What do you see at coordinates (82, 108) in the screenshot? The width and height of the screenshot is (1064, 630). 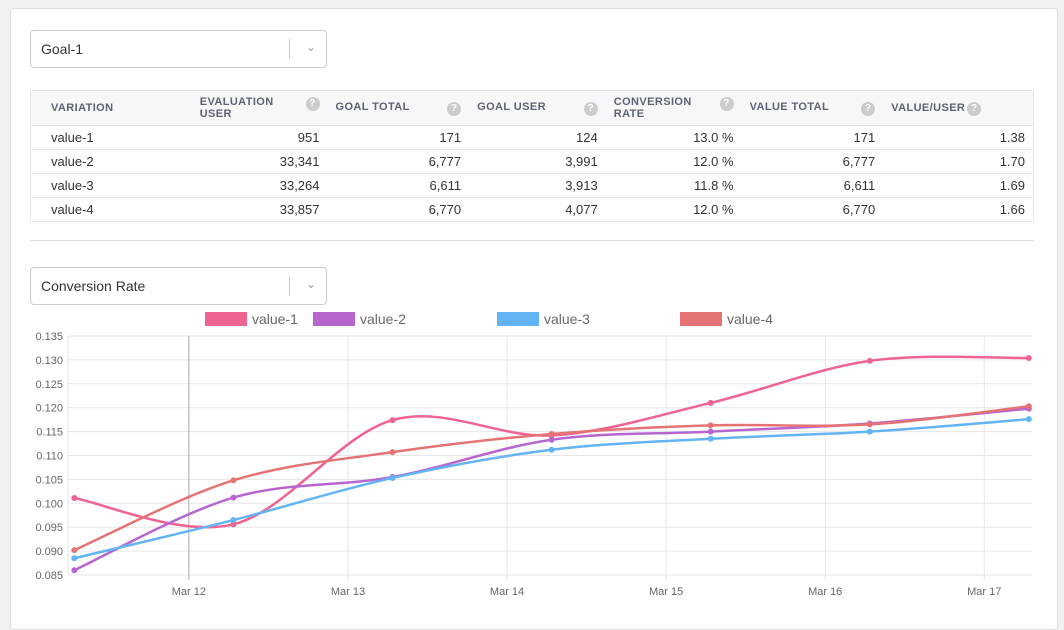 I see `column-header-label: VARIATION` at bounding box center [82, 108].